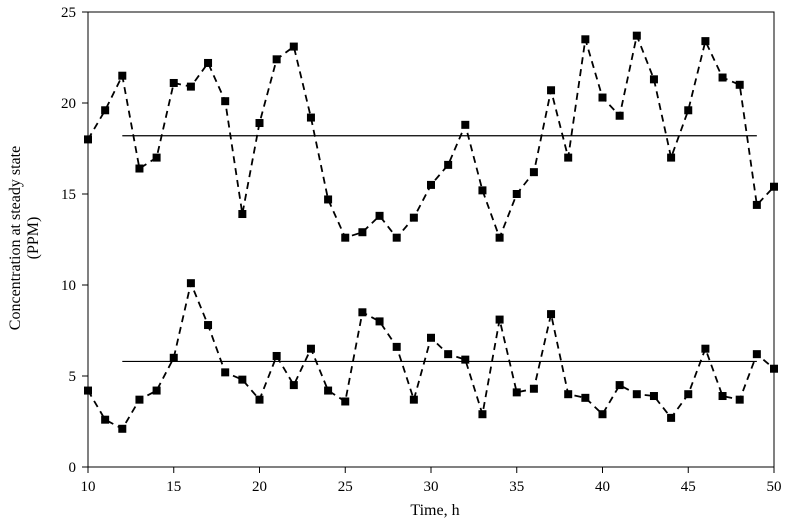  Describe the element at coordinates (15, 238) in the screenshot. I see `y-axis-title-line1: Concentration at steady state` at that location.